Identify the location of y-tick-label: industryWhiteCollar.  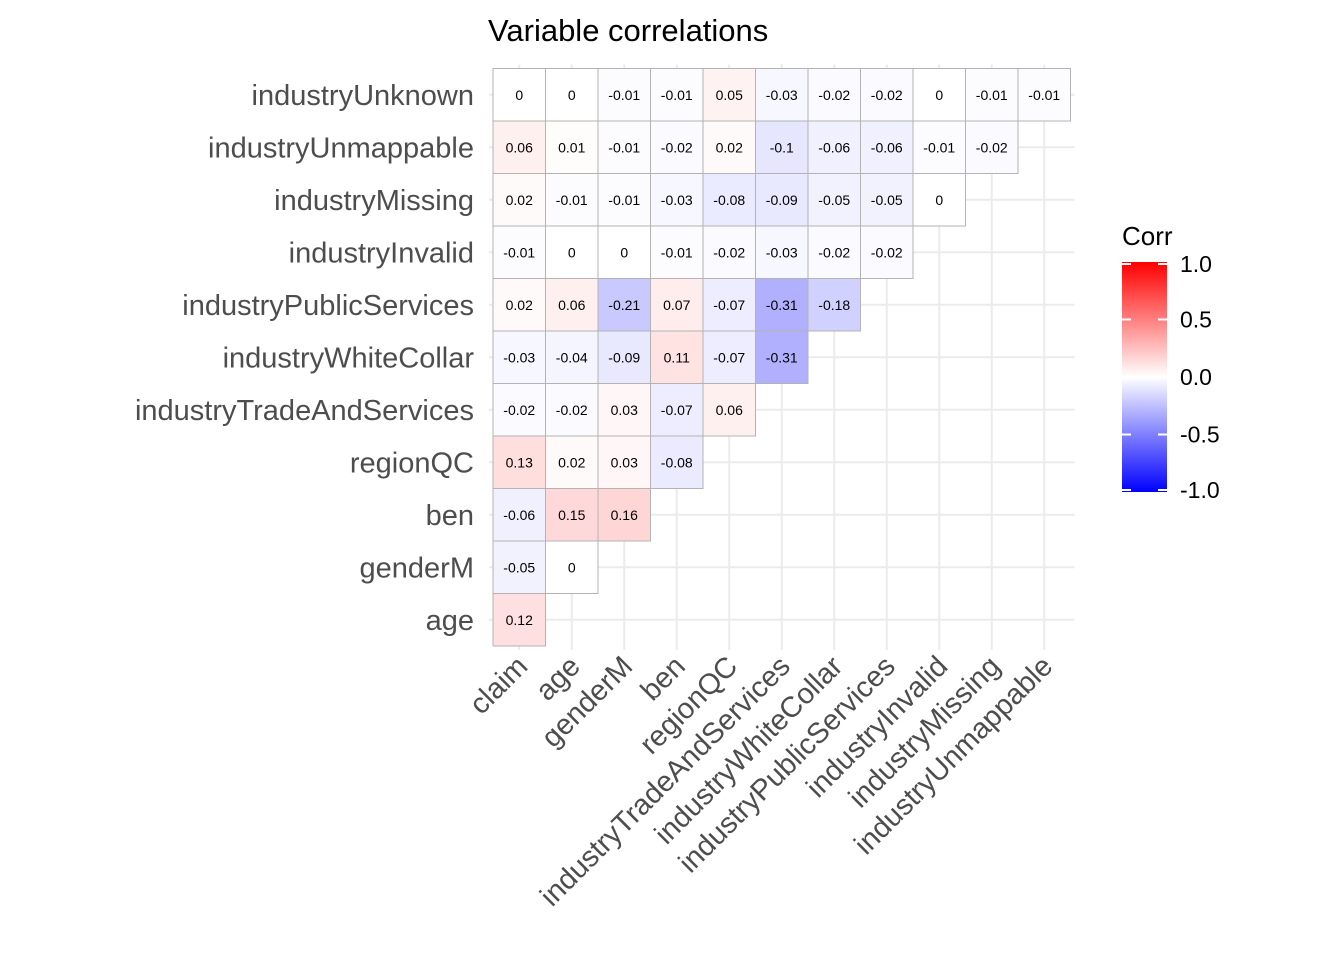
(349, 358).